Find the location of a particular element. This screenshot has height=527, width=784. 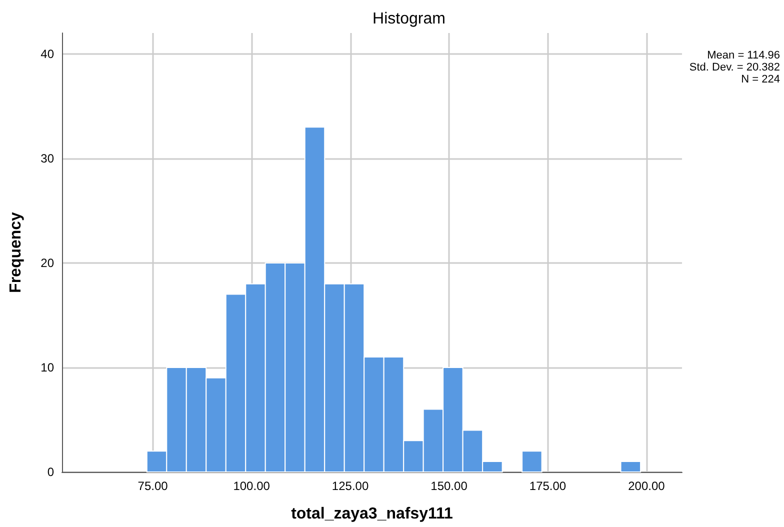

x-tick-label: 125.00 is located at coordinates (350, 486).